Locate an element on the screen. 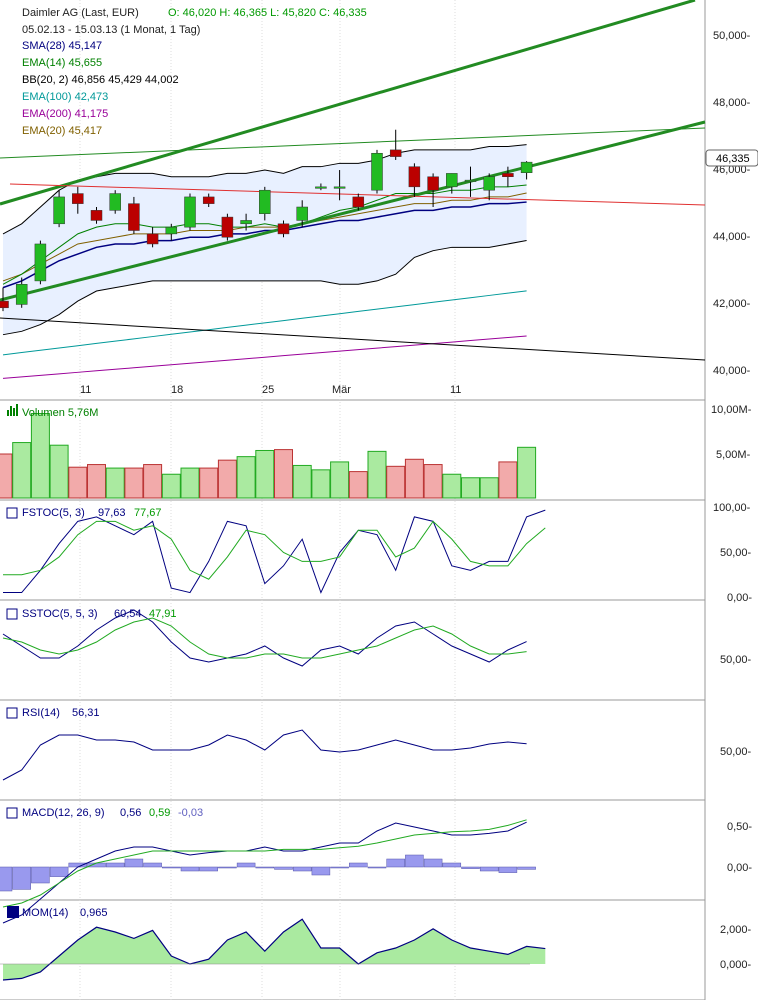  macd-signal-line is located at coordinates (264, 863).